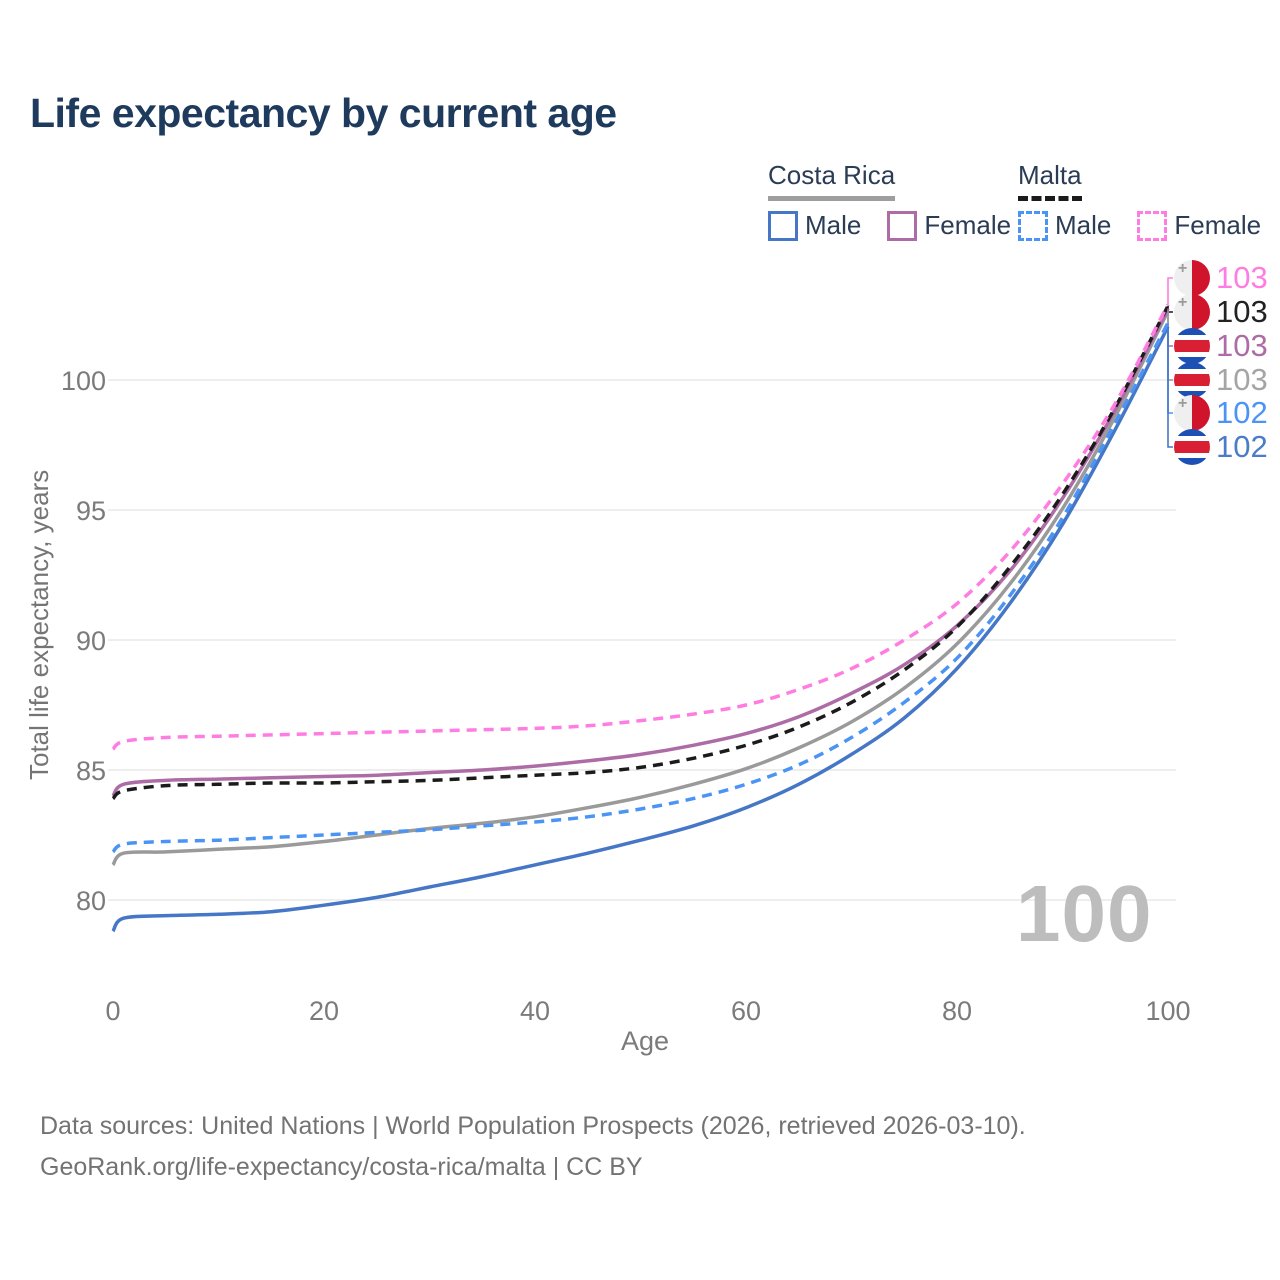 The width and height of the screenshot is (1280, 1280). Describe the element at coordinates (902, 225) in the screenshot. I see `costa-rica-female-swatch-icon` at that location.